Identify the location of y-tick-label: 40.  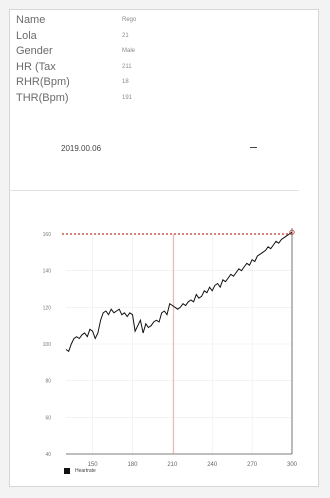
(48, 455).